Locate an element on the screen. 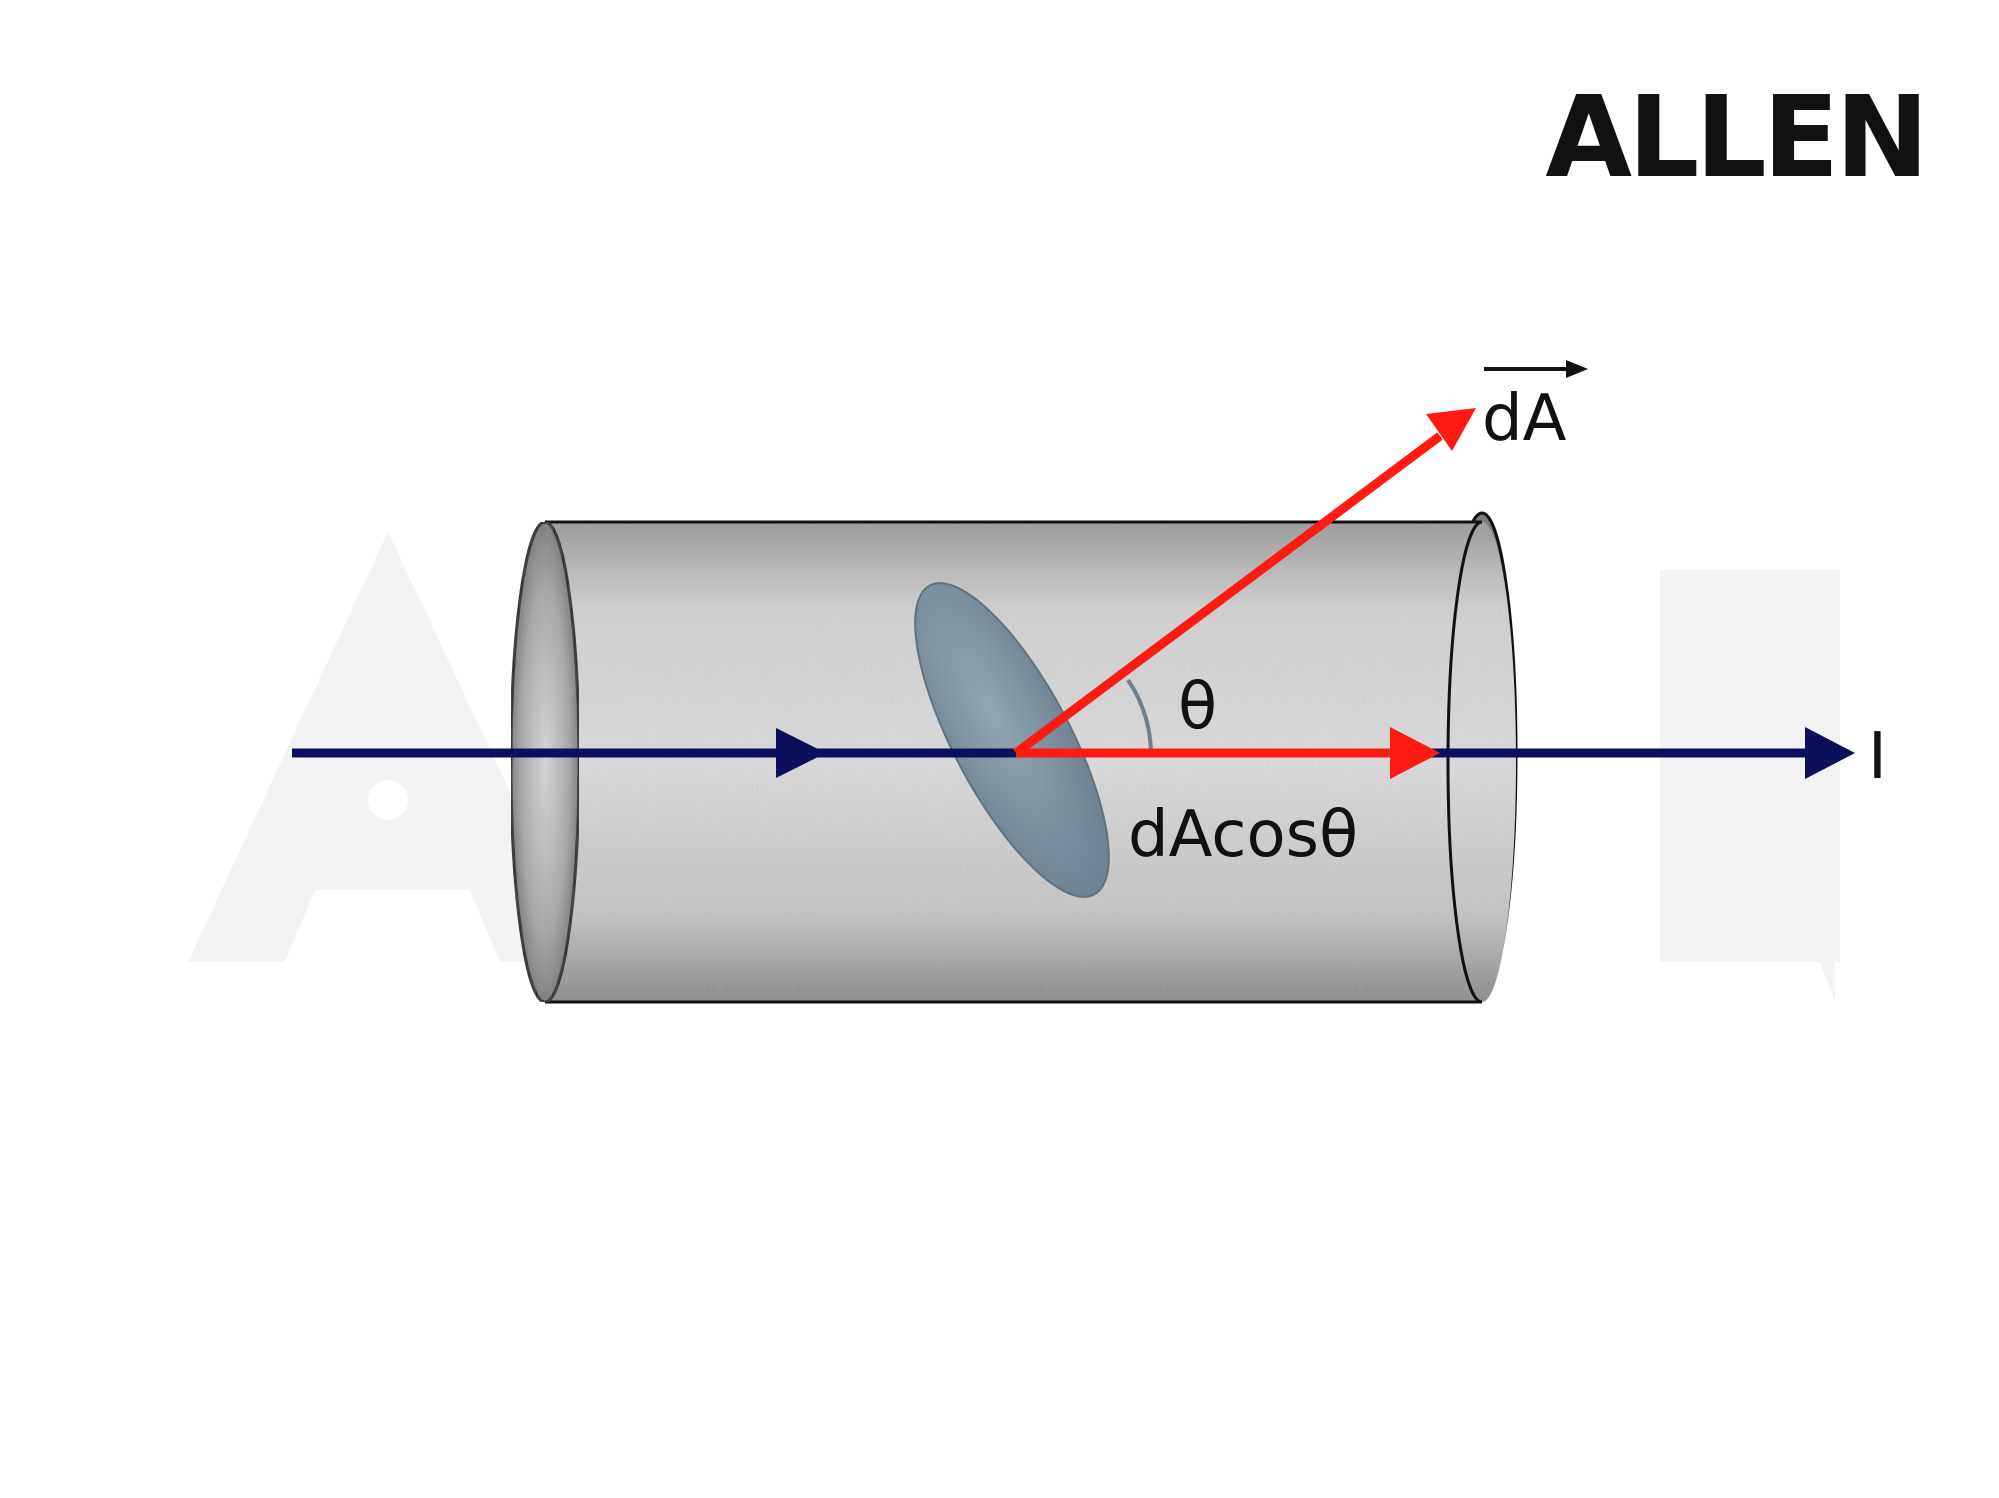 This screenshot has height=1498, width=1999. area-vectors is located at coordinates (1244, 593).